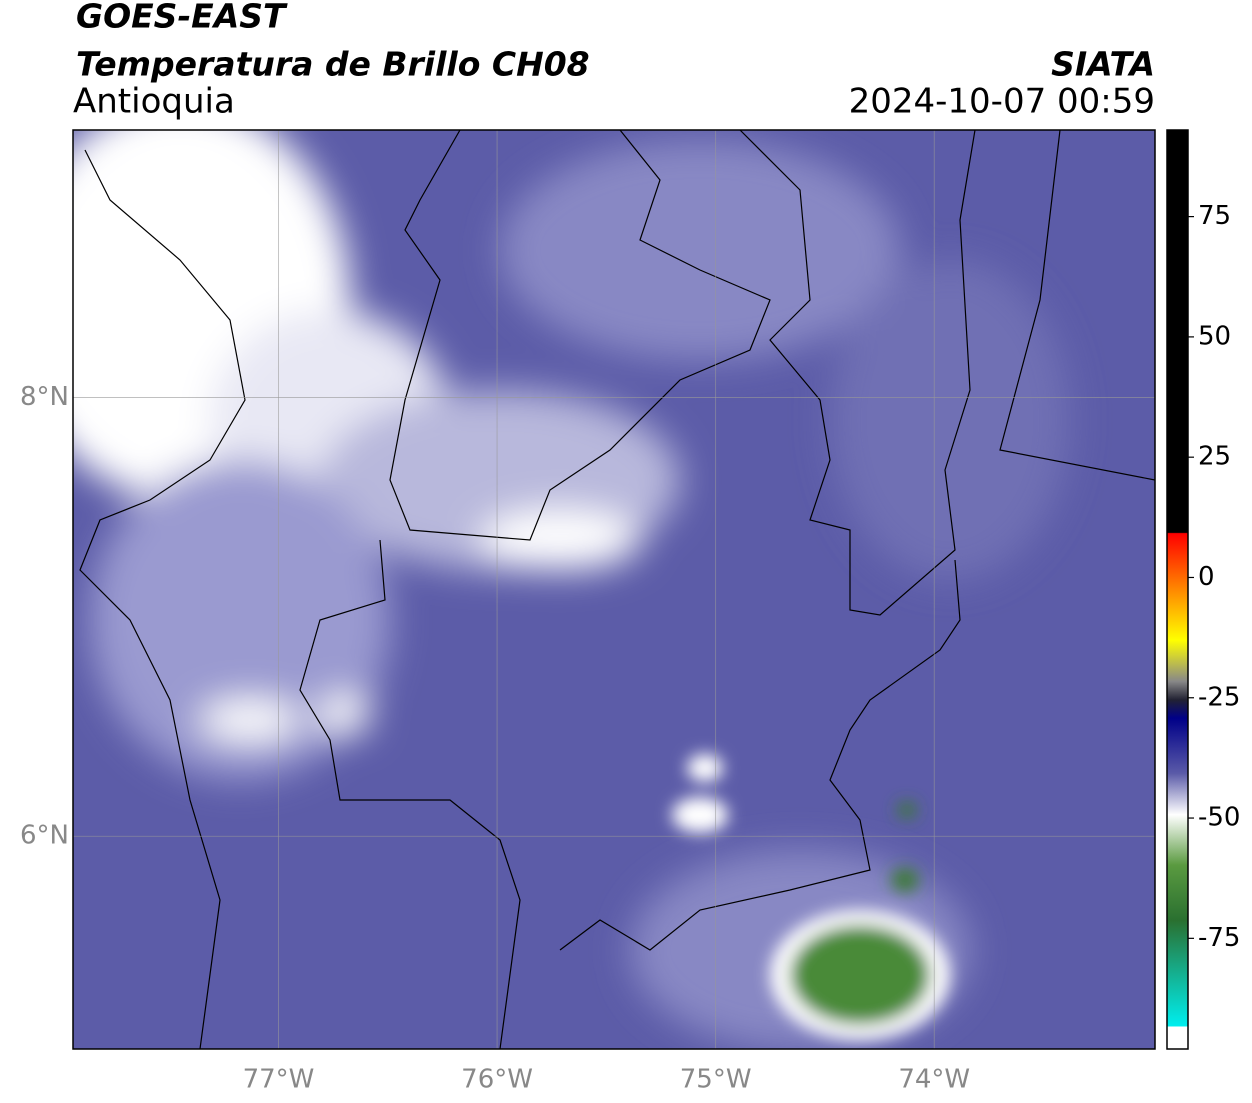 The width and height of the screenshot is (1252, 1103). What do you see at coordinates (716, 1080) in the screenshot?
I see `lon-tick-label: 75°W` at bounding box center [716, 1080].